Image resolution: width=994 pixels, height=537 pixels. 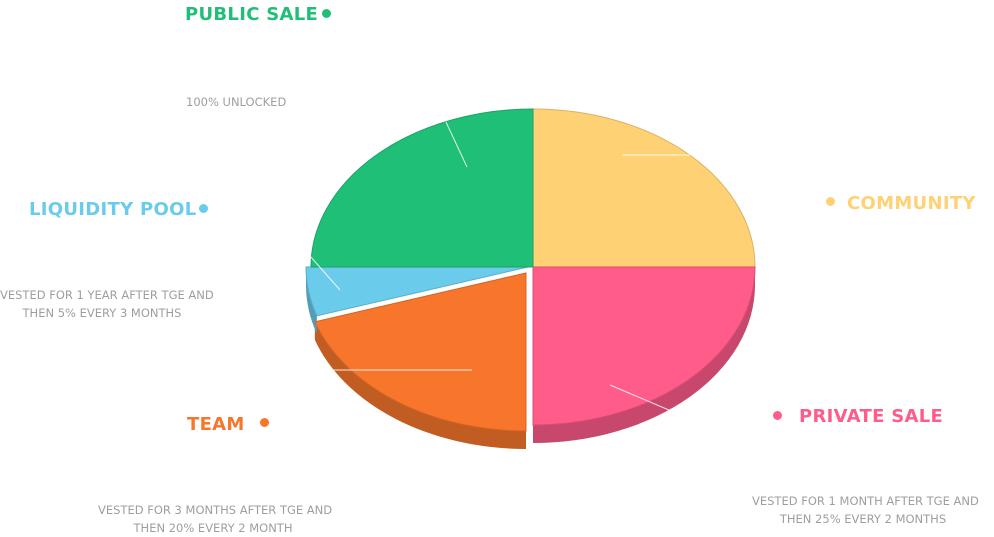 I want to click on note-public-sale: 100% UNLOCKED, so click(x=236, y=102).